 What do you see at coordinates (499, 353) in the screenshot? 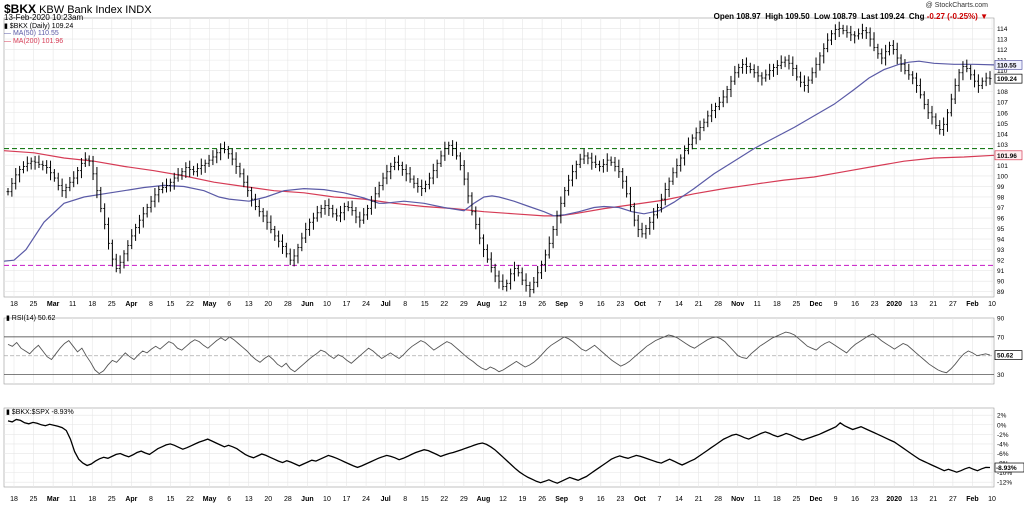
I see `rsi-line` at bounding box center [499, 353].